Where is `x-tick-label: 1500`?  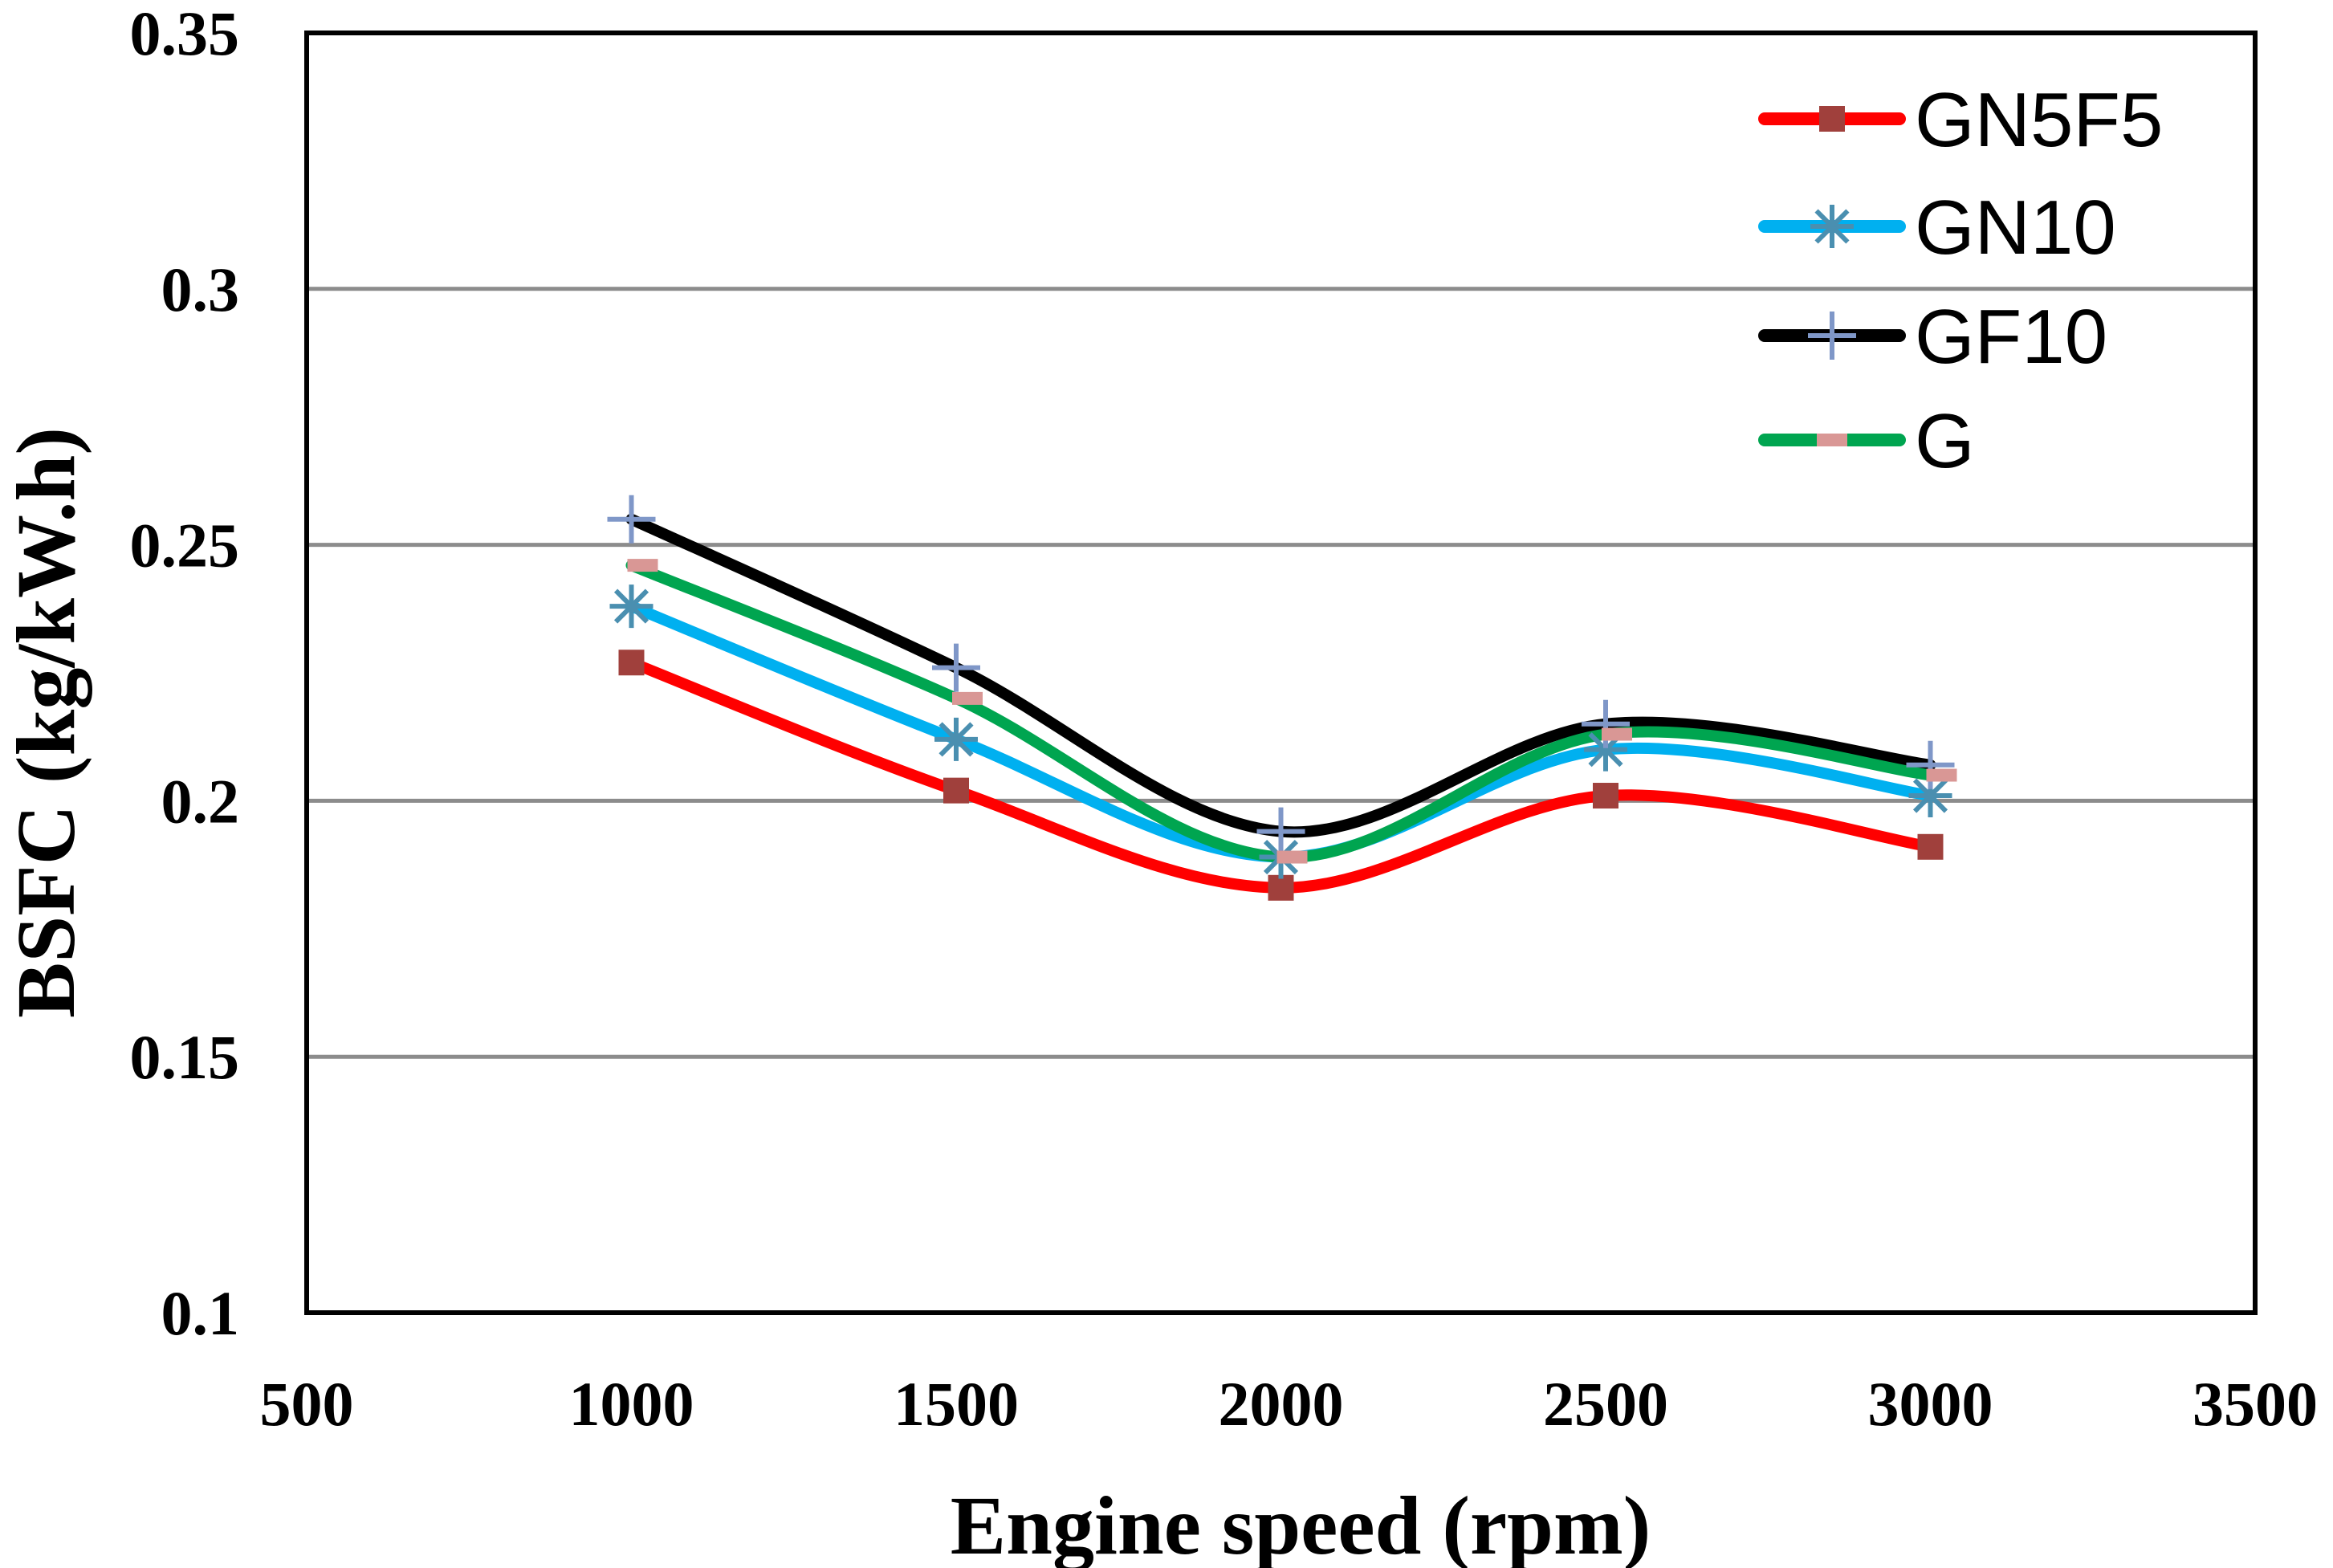
x-tick-label: 1500 is located at coordinates (956, 1404).